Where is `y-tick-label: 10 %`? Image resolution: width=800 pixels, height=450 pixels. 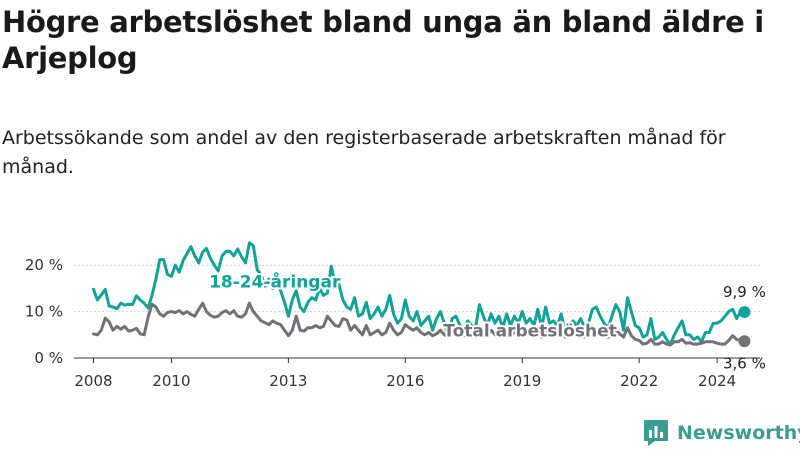
y-tick-label: 10 % is located at coordinates (44, 312).